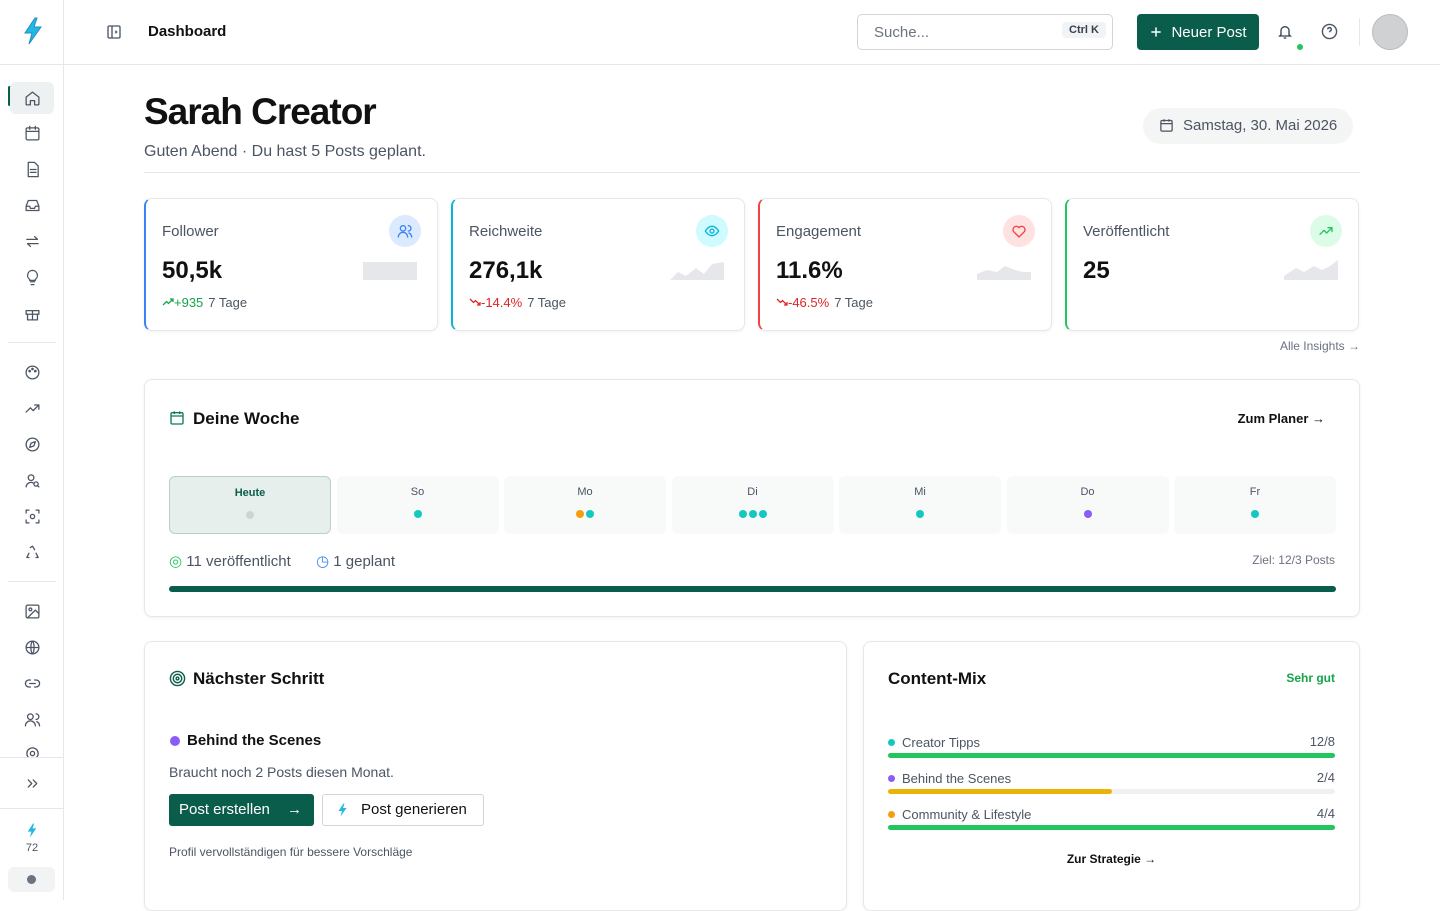 The height and width of the screenshot is (911, 1440). What do you see at coordinates (1322, 741) in the screenshot?
I see `mix-count: 12/8` at bounding box center [1322, 741].